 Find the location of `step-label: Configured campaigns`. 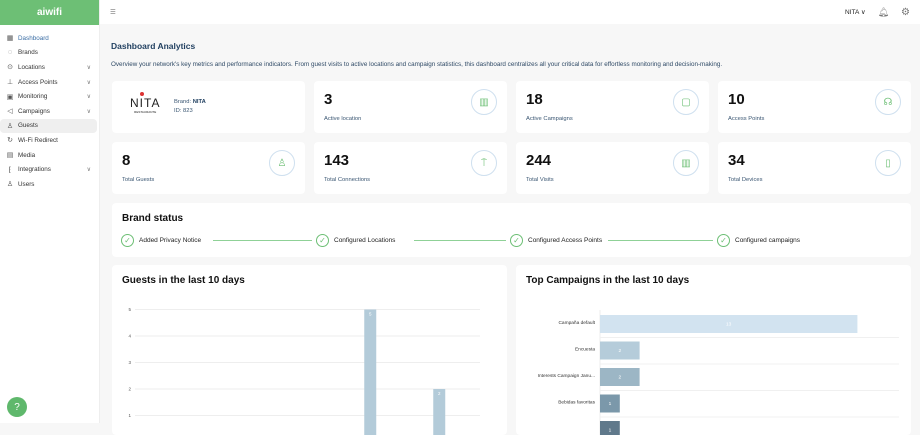

step-label: Configured campaigns is located at coordinates (767, 240).